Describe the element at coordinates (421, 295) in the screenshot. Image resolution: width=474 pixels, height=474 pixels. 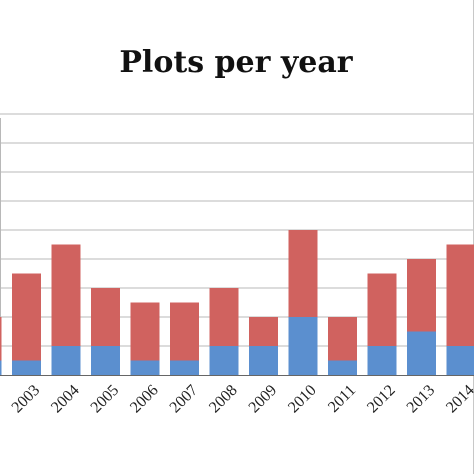
I see `bar-red-2013` at that location.